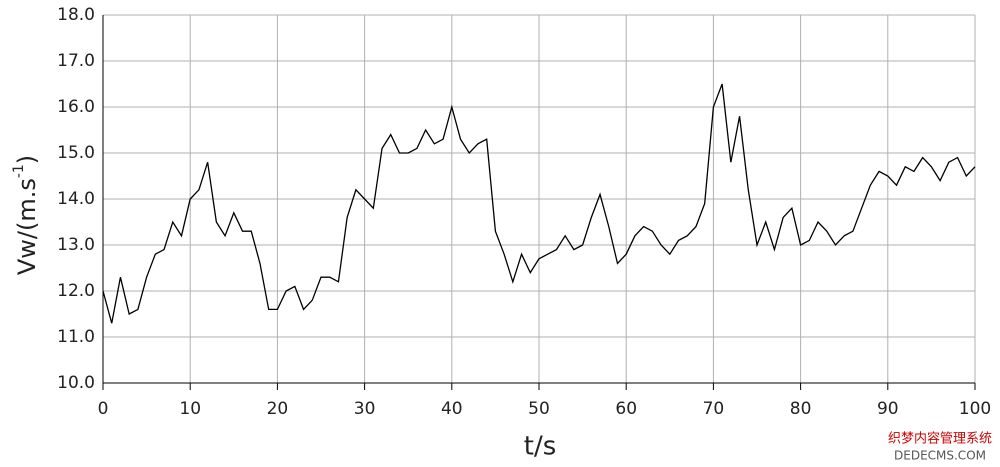 This screenshot has width=1000, height=467. Describe the element at coordinates (714, 409) in the screenshot. I see `x-tick-label: 70` at that location.